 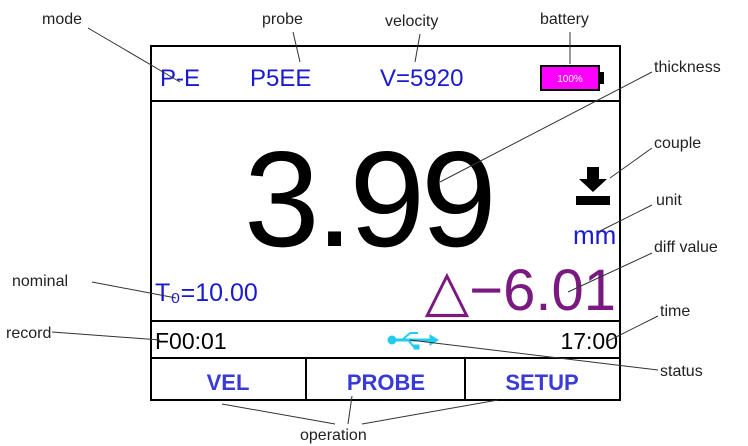 What do you see at coordinates (594, 235) in the screenshot?
I see `unit: mm` at bounding box center [594, 235].